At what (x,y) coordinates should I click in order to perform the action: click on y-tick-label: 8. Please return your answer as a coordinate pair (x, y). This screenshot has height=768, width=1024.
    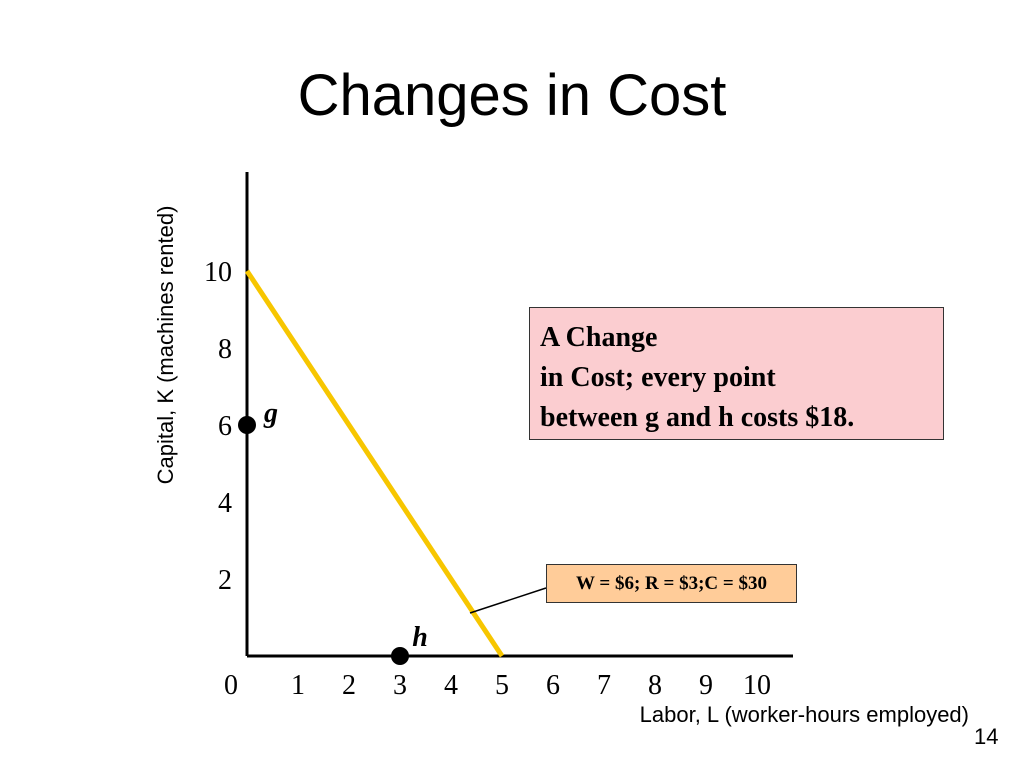
    Looking at the image, I should click on (225, 349).